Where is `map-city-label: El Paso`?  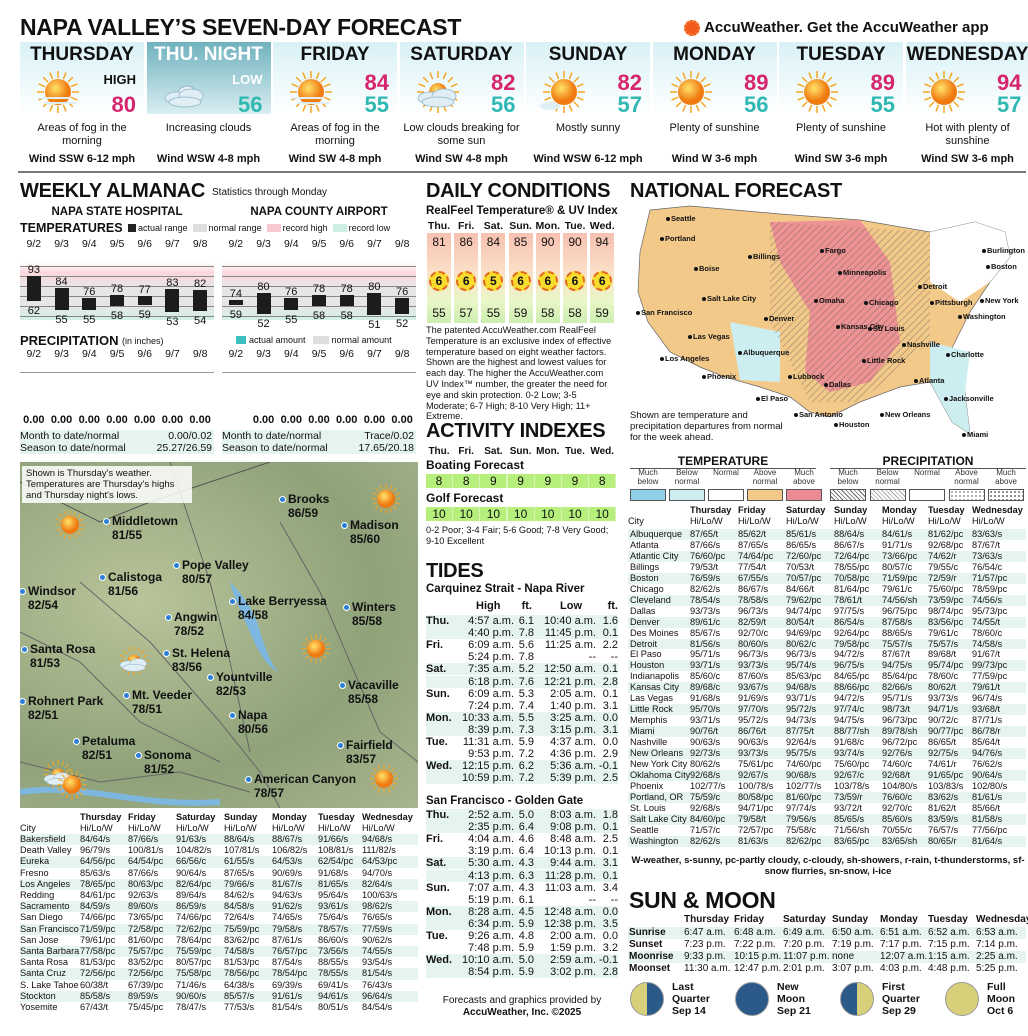
map-city-label: El Paso is located at coordinates (772, 398).